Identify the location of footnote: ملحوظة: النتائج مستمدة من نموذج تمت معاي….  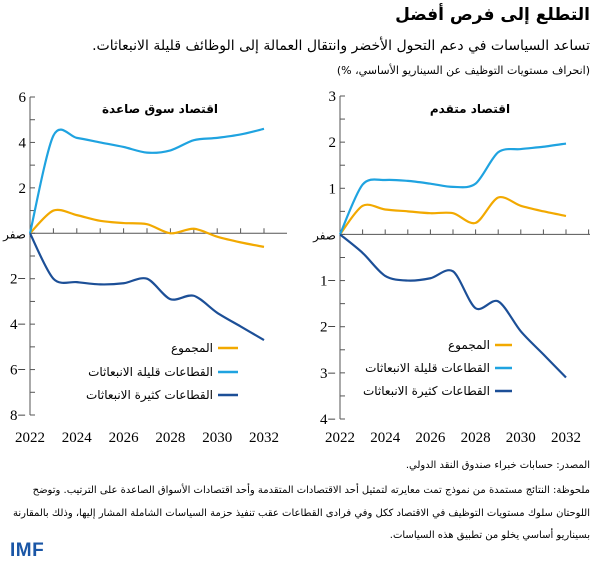
(301, 513).